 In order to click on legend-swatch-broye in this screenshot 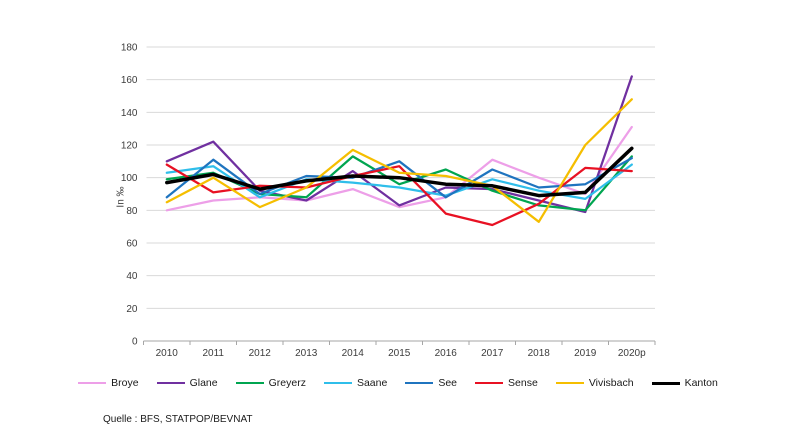, I will do `click(92, 383)`.